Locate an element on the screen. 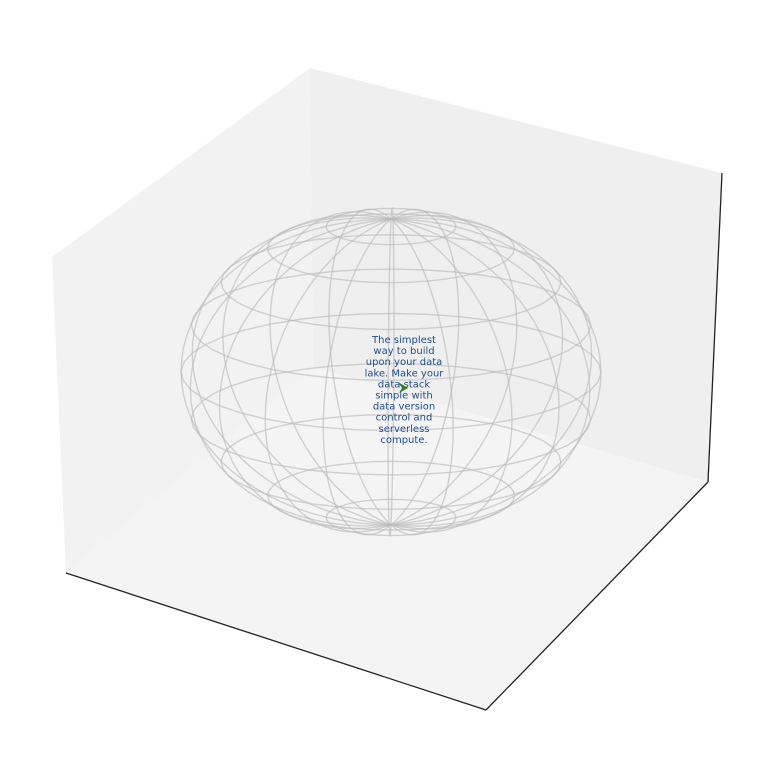 The width and height of the screenshot is (767, 768). annotation-line: way to build is located at coordinates (403, 351).